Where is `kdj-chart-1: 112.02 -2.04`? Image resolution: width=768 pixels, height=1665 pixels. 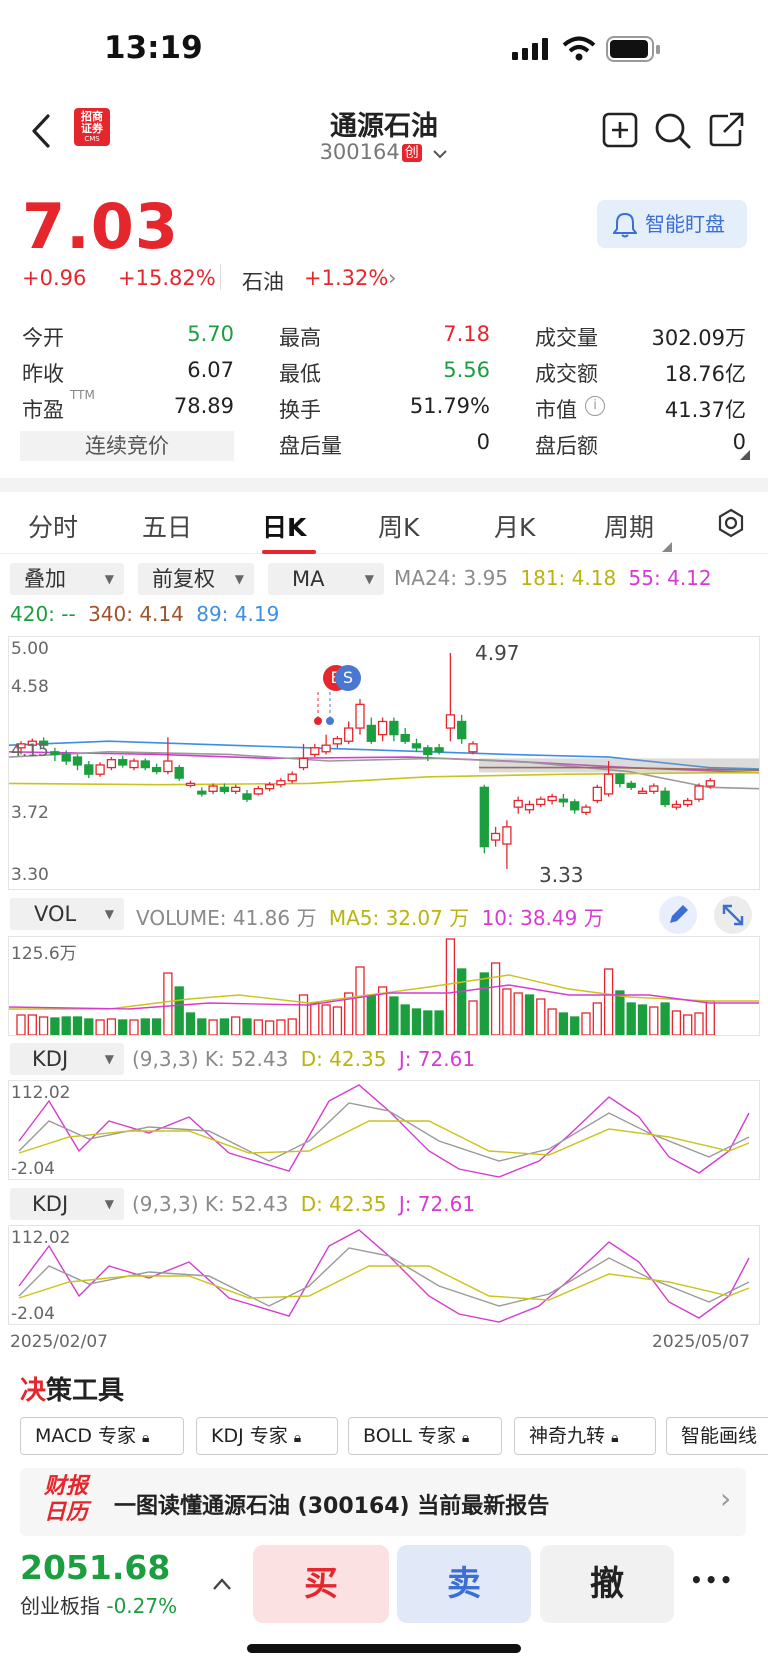 kdj-chart-1: 112.02 -2.04 is located at coordinates (384, 1130).